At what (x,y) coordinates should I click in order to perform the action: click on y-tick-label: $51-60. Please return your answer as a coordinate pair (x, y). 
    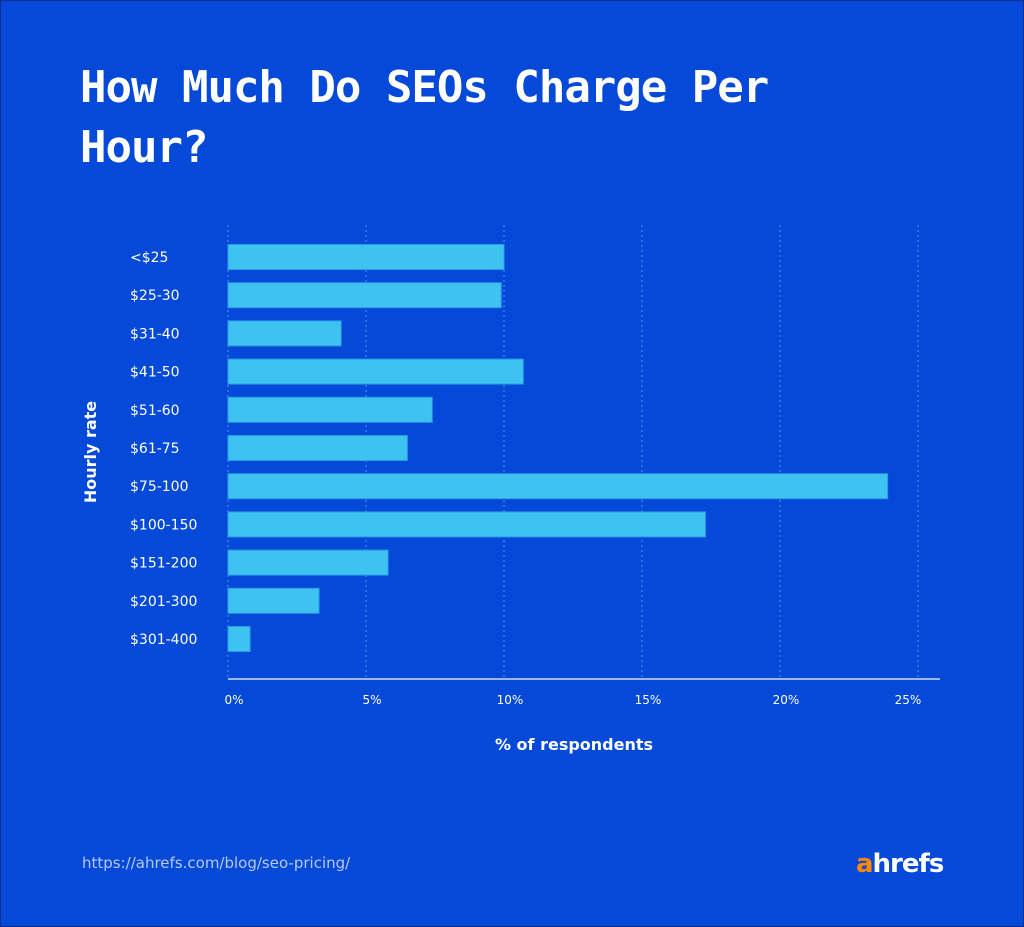
    Looking at the image, I should click on (155, 411).